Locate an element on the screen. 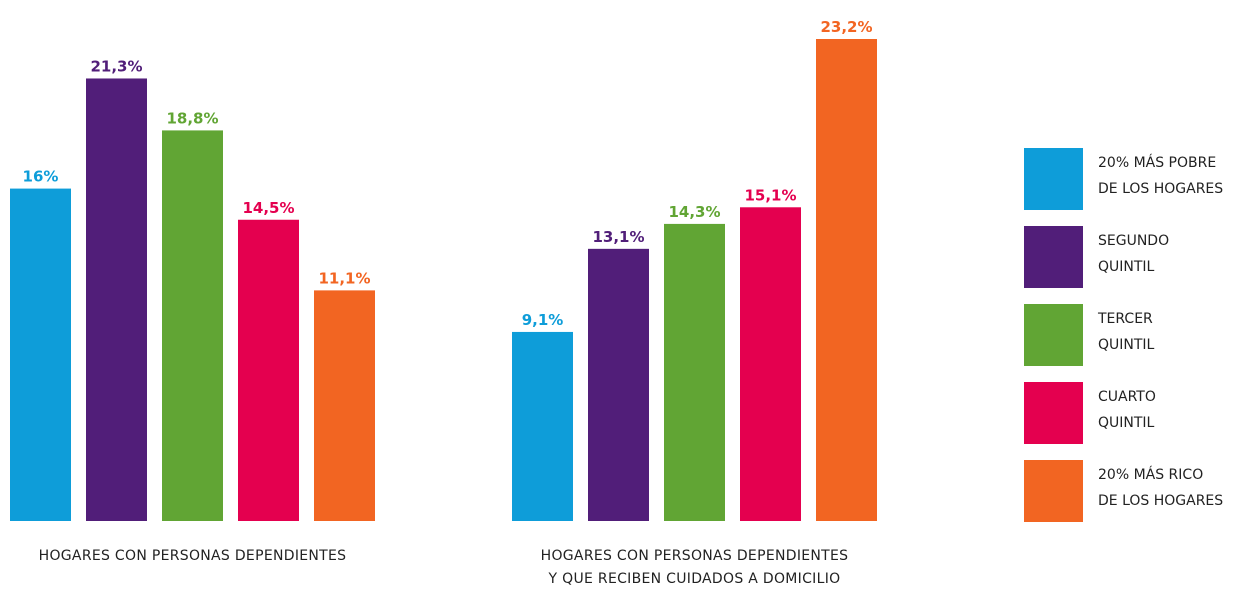 This screenshot has width=1247, height=592. bar-value-label: 16% is located at coordinates (41, 177).